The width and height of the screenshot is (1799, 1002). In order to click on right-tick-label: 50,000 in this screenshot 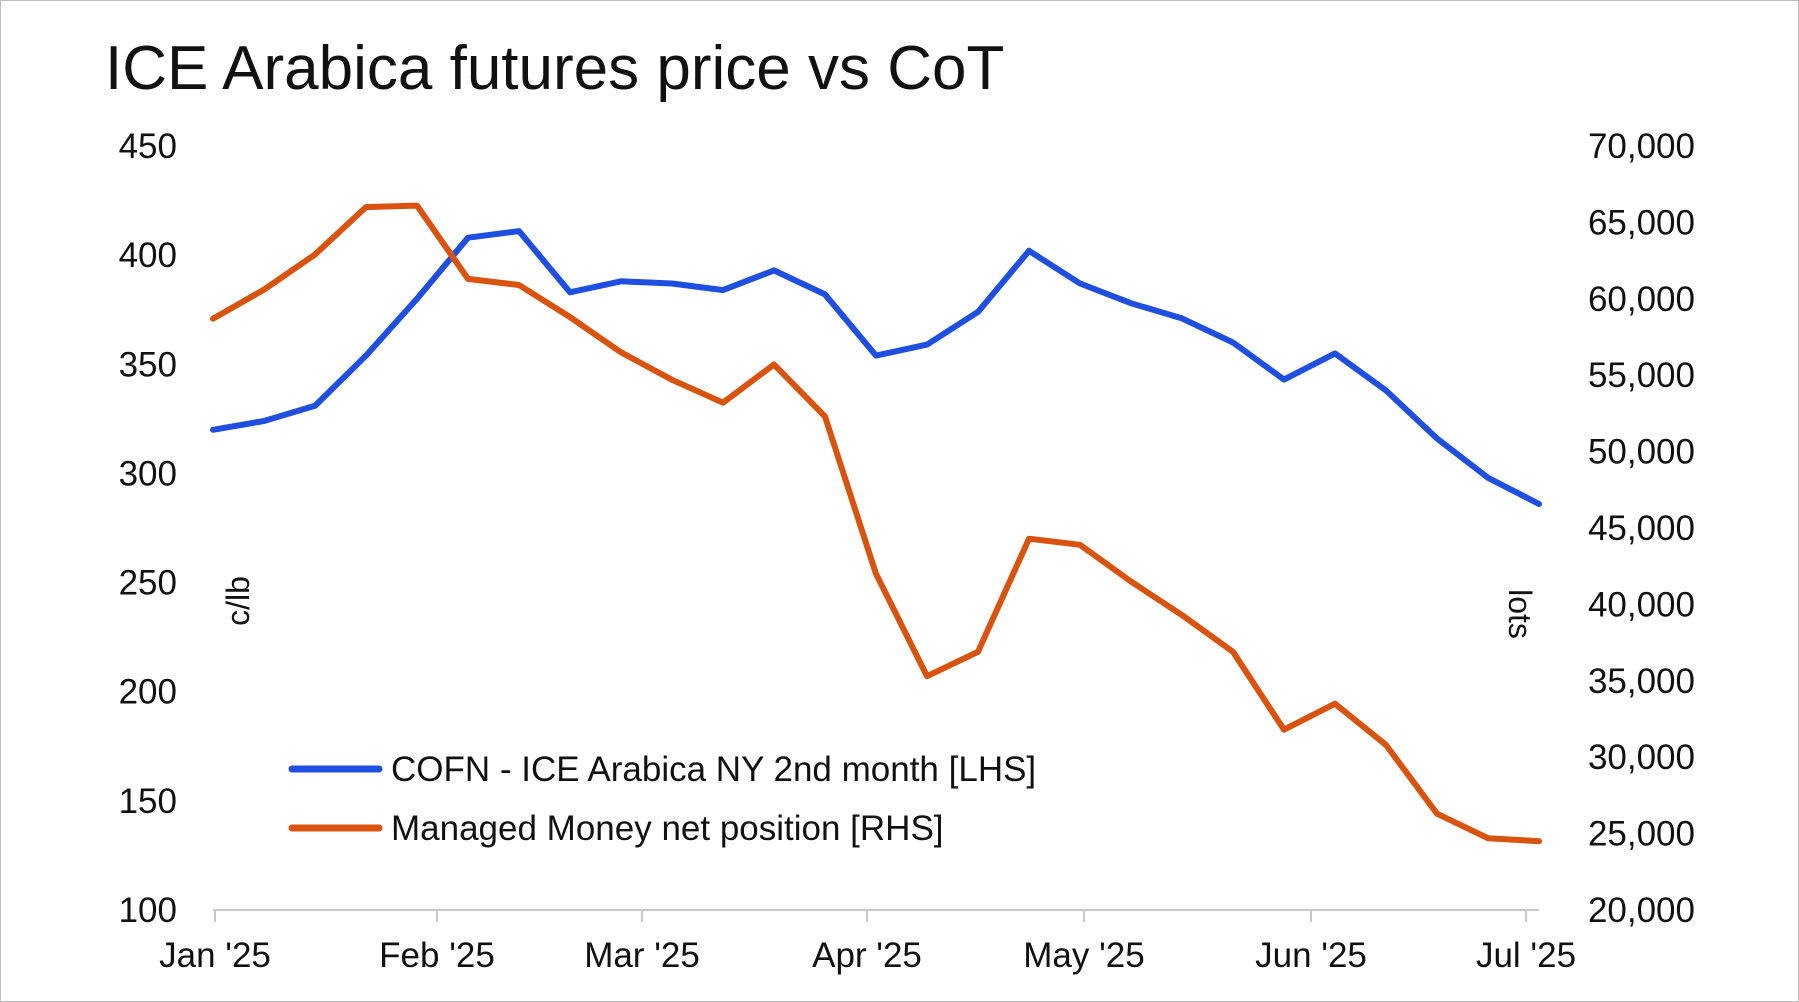, I will do `click(1641, 452)`.